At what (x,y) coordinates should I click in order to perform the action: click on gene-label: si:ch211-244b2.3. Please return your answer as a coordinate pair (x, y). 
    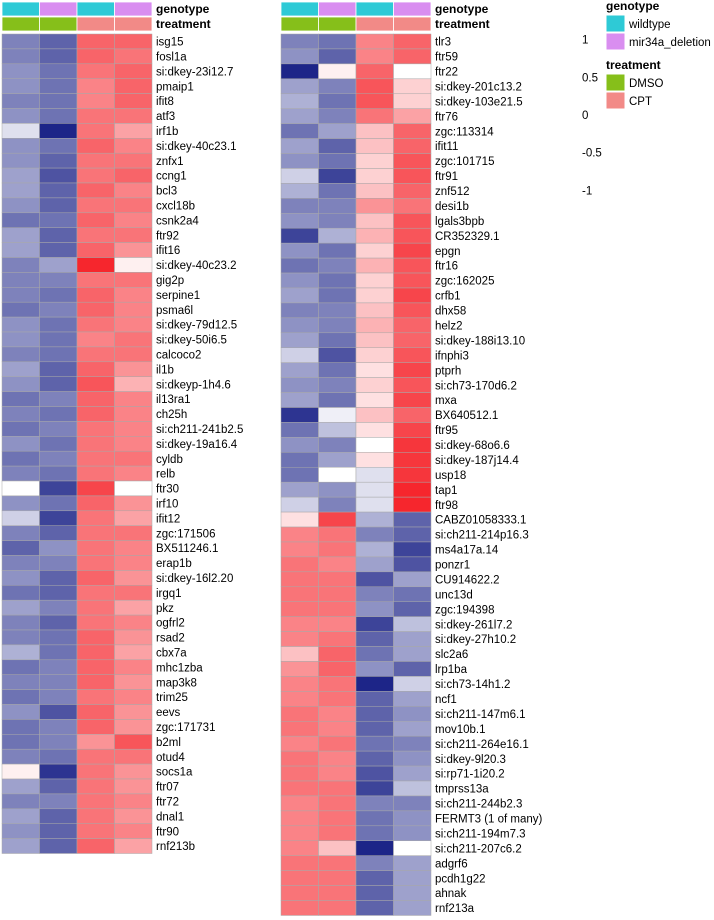
    Looking at the image, I should click on (478, 805).